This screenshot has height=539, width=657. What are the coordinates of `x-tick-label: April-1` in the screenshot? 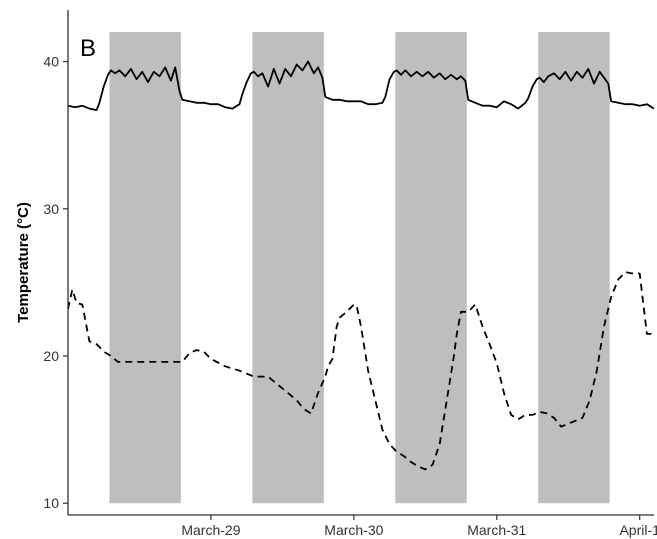 It's located at (638, 530).